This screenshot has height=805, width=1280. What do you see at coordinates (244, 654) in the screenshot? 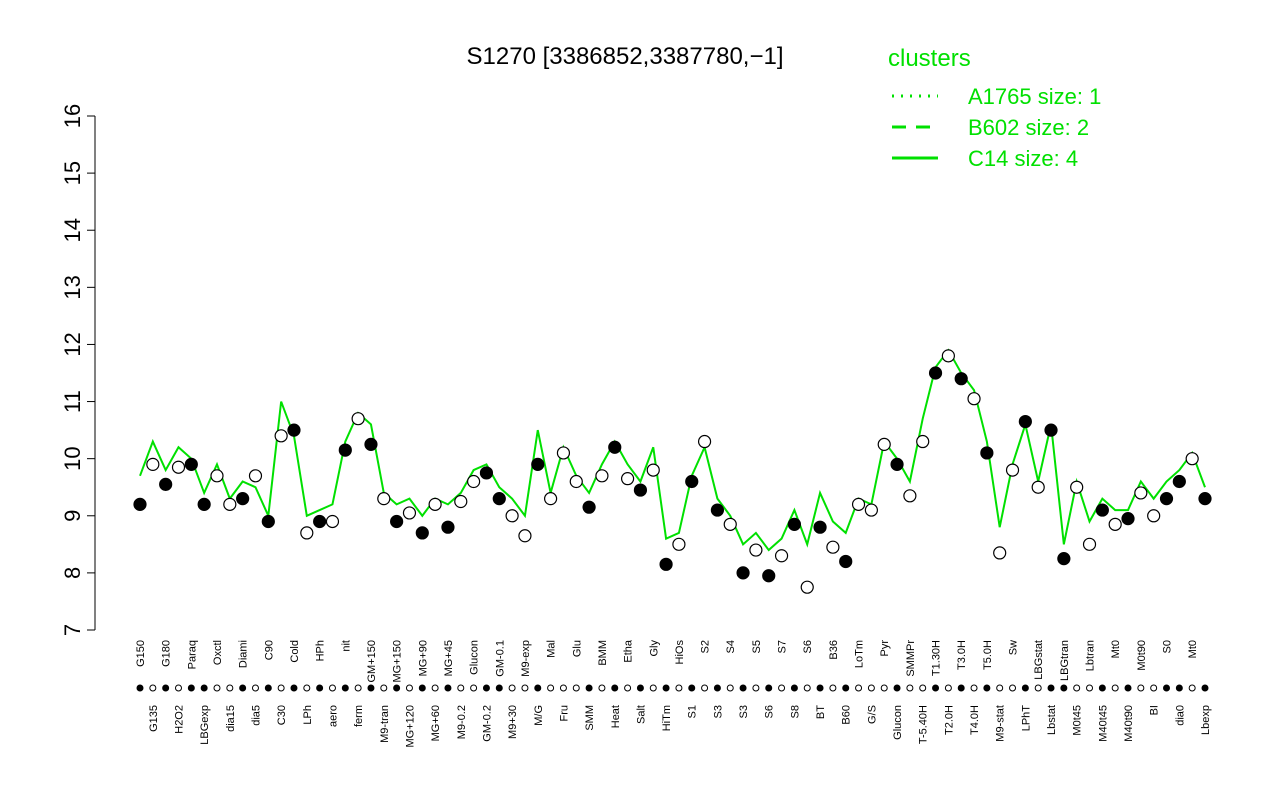
I see `x-tick-label: Diami` at bounding box center [244, 654].